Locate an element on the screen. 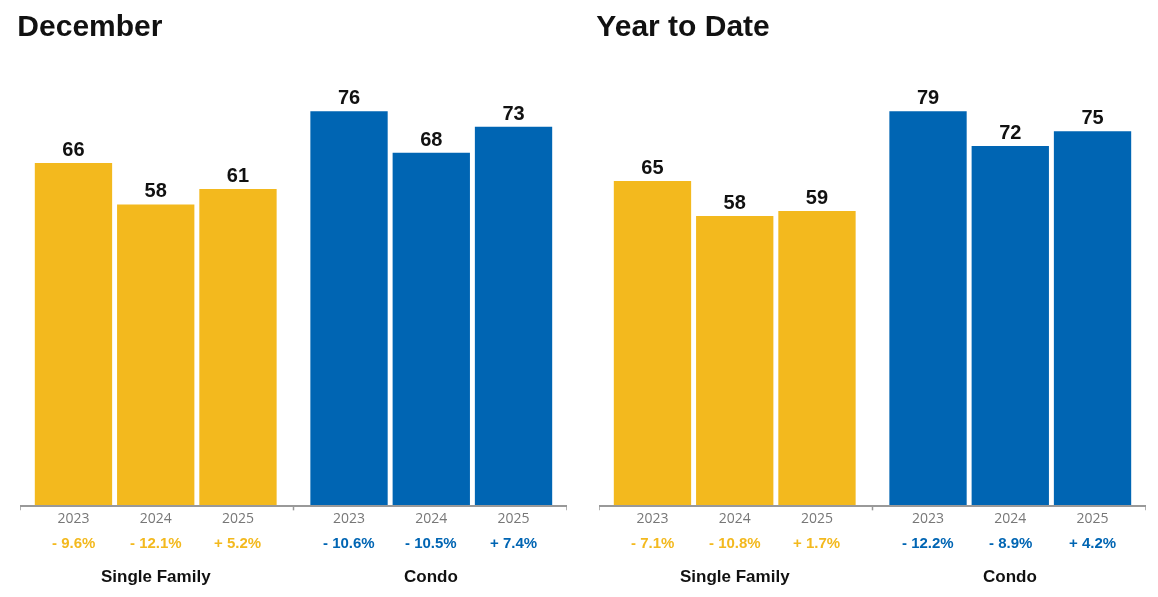  text: - 8.9% is located at coordinates (1011, 542).